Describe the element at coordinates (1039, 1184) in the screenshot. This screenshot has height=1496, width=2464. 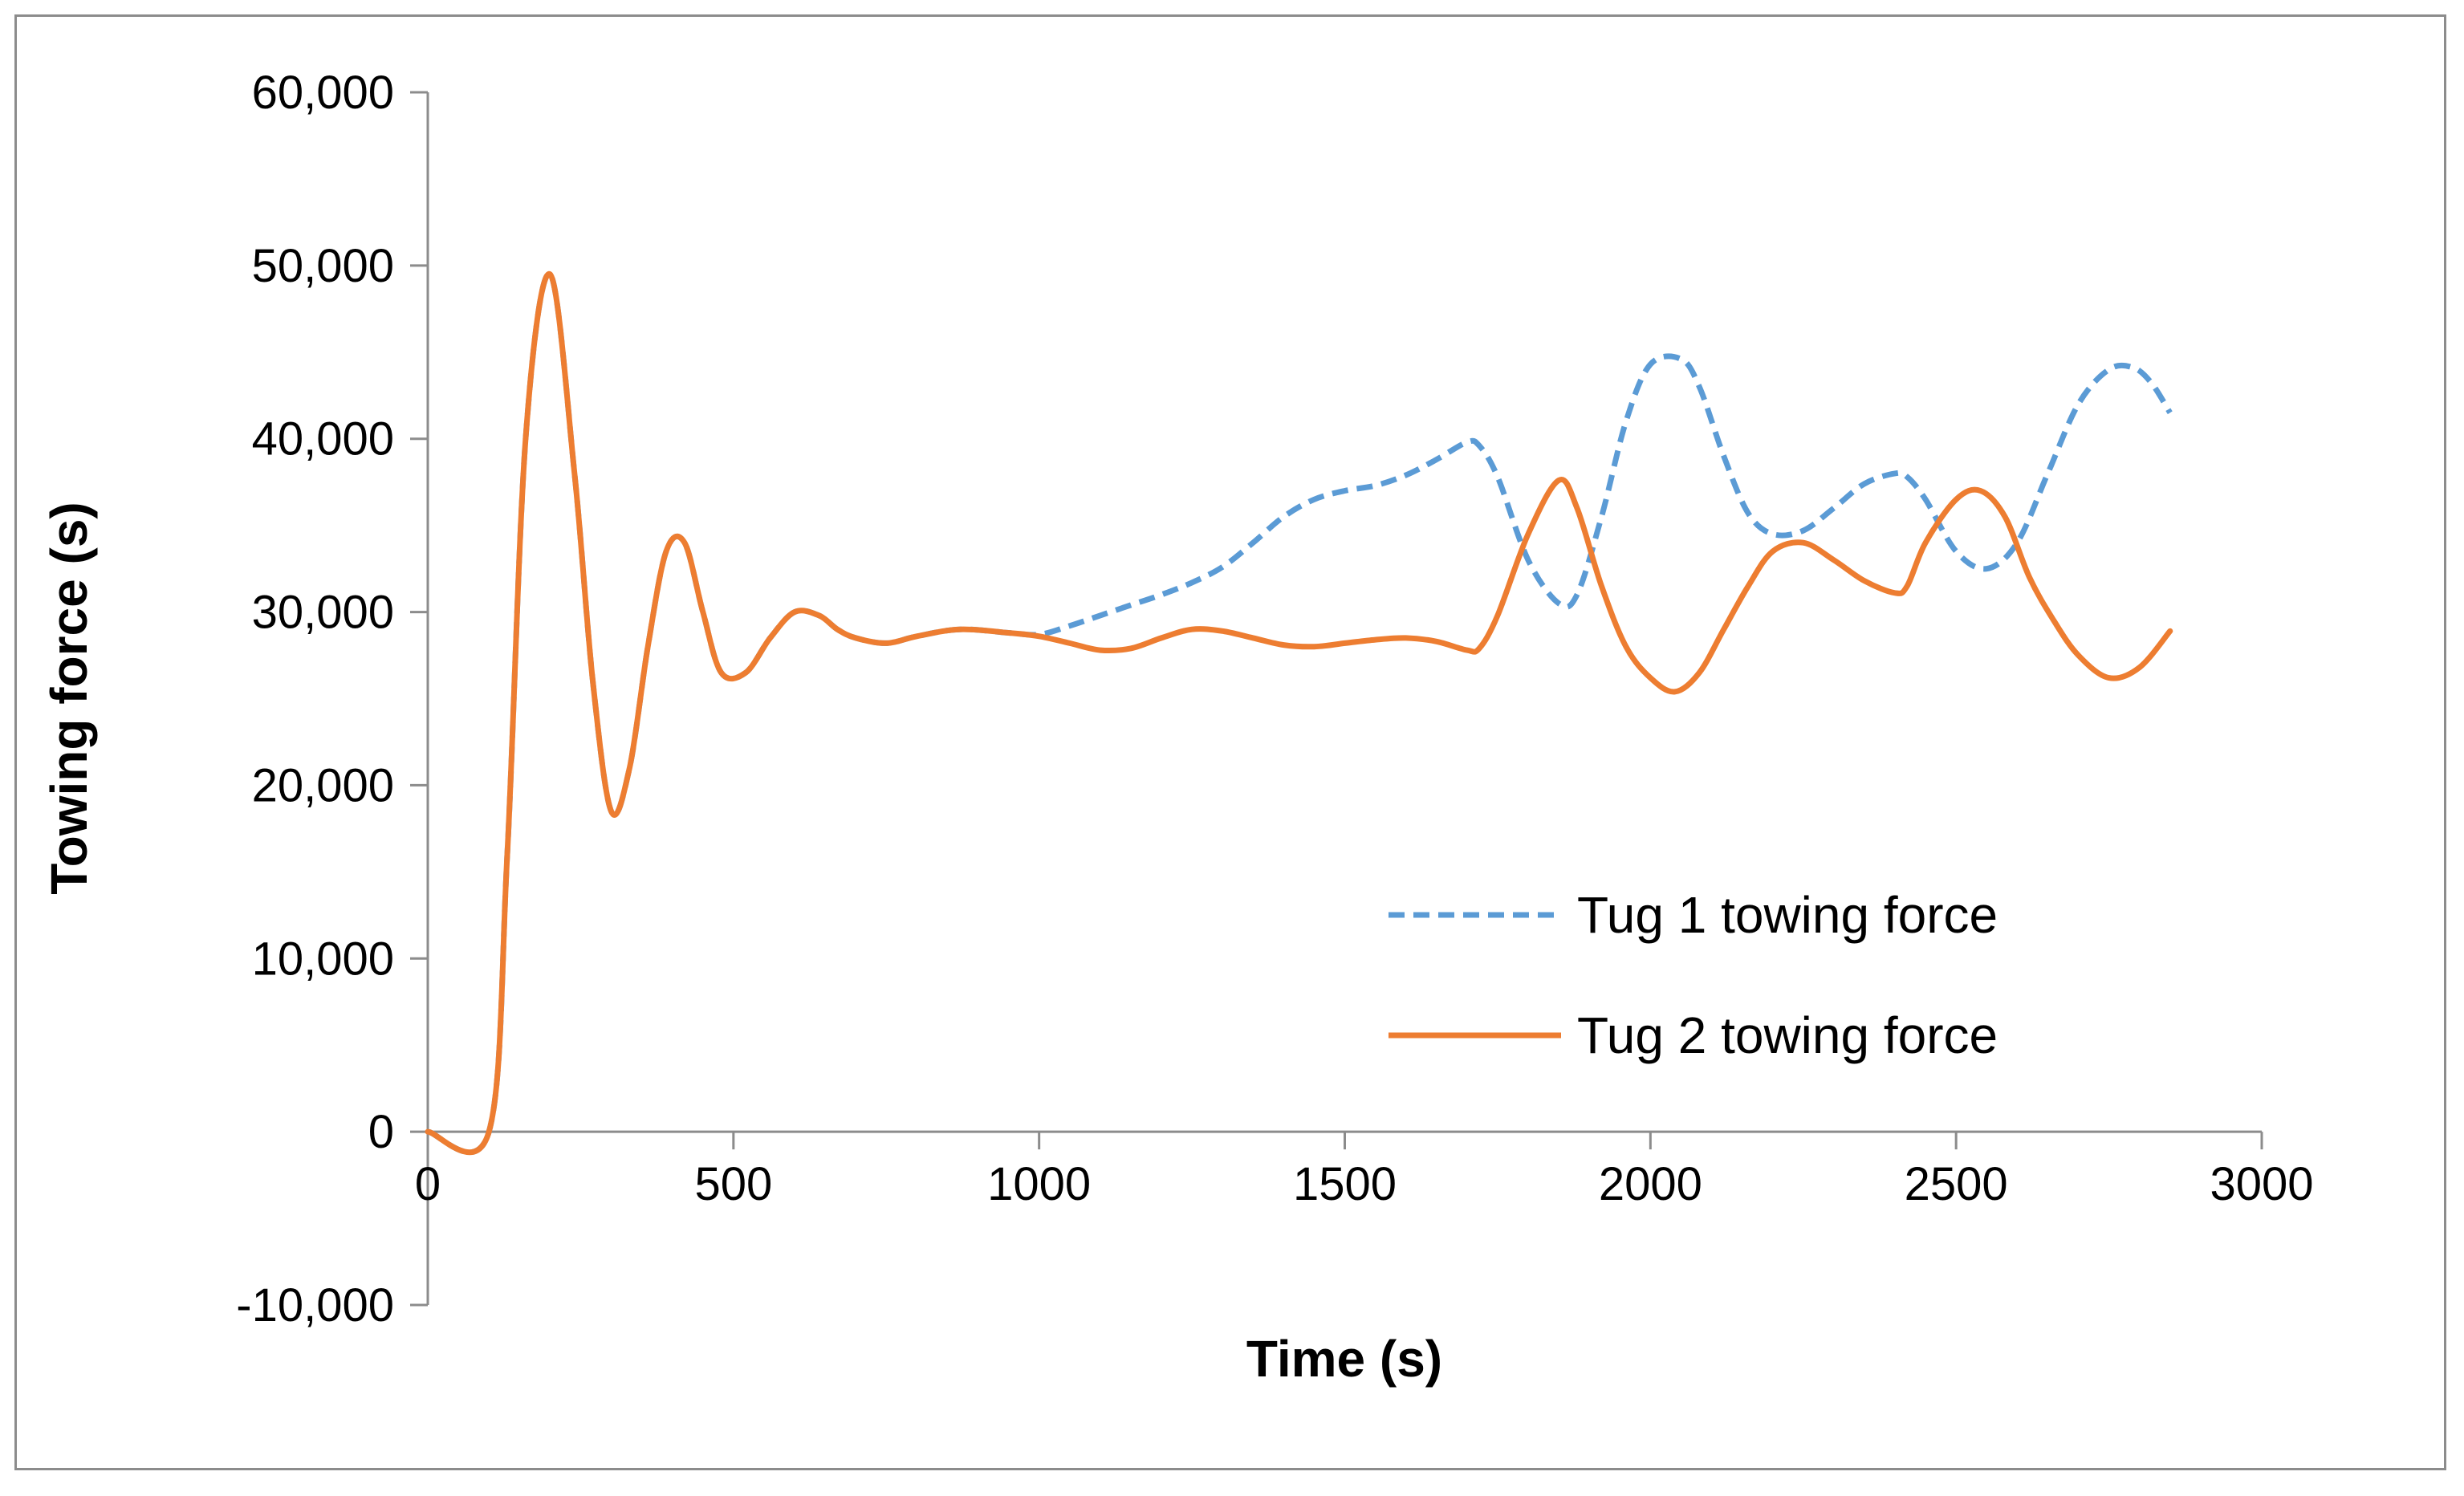
I see `x-tick-label: 1000` at that location.